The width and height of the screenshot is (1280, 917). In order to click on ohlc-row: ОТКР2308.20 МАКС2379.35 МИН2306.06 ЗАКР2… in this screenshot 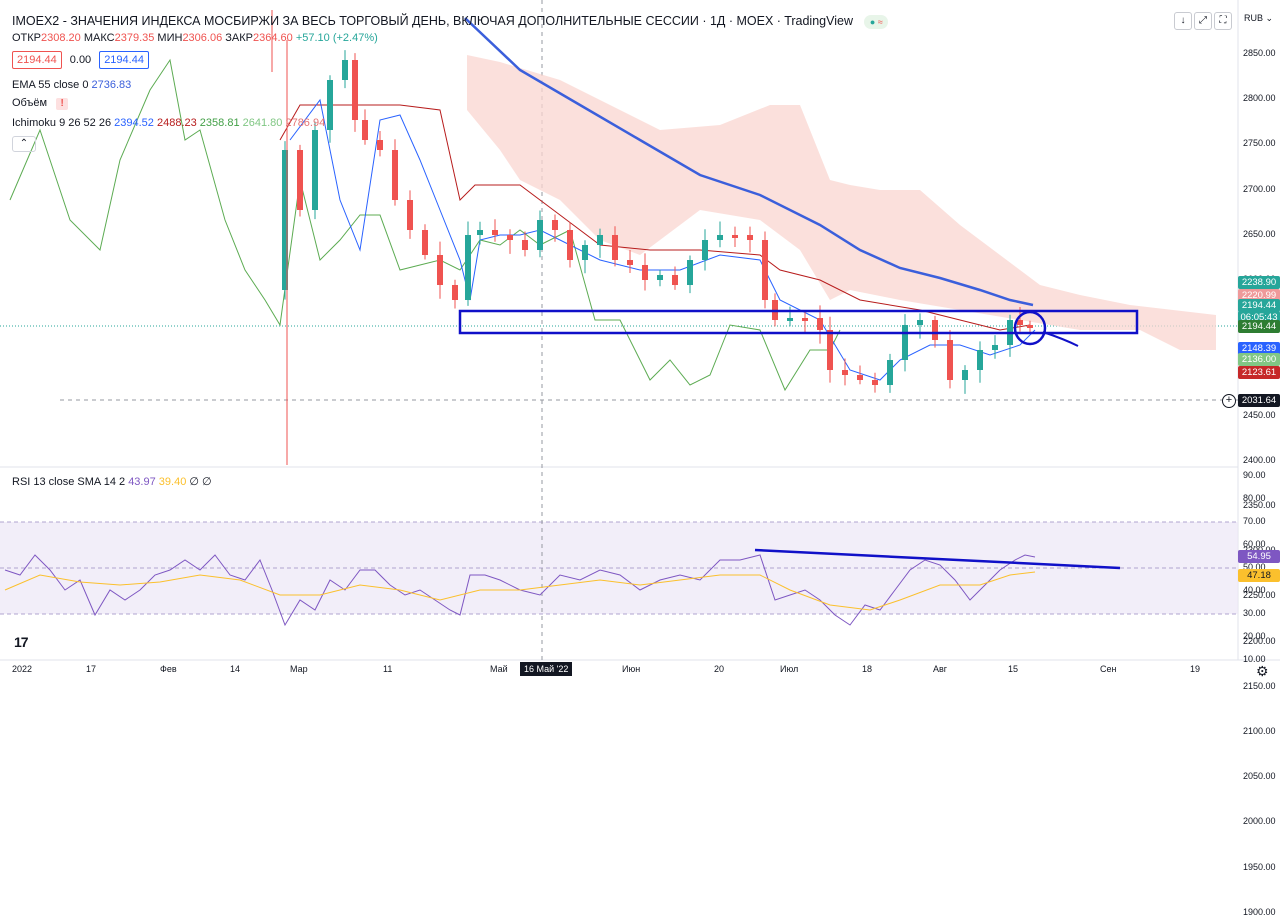, I will do `click(195, 38)`.